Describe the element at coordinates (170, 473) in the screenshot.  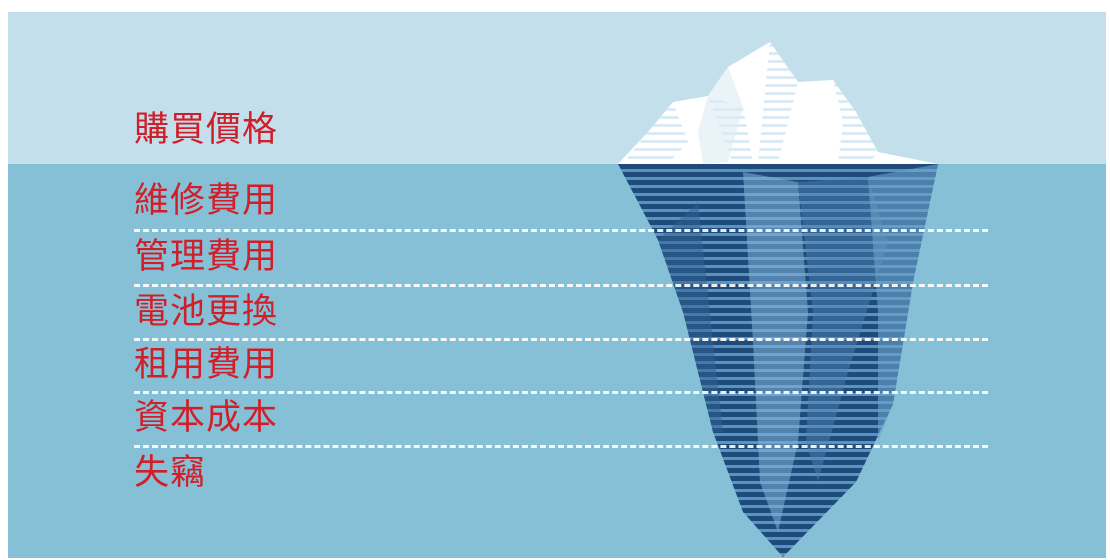
I see `label-theft: 失竊` at that location.